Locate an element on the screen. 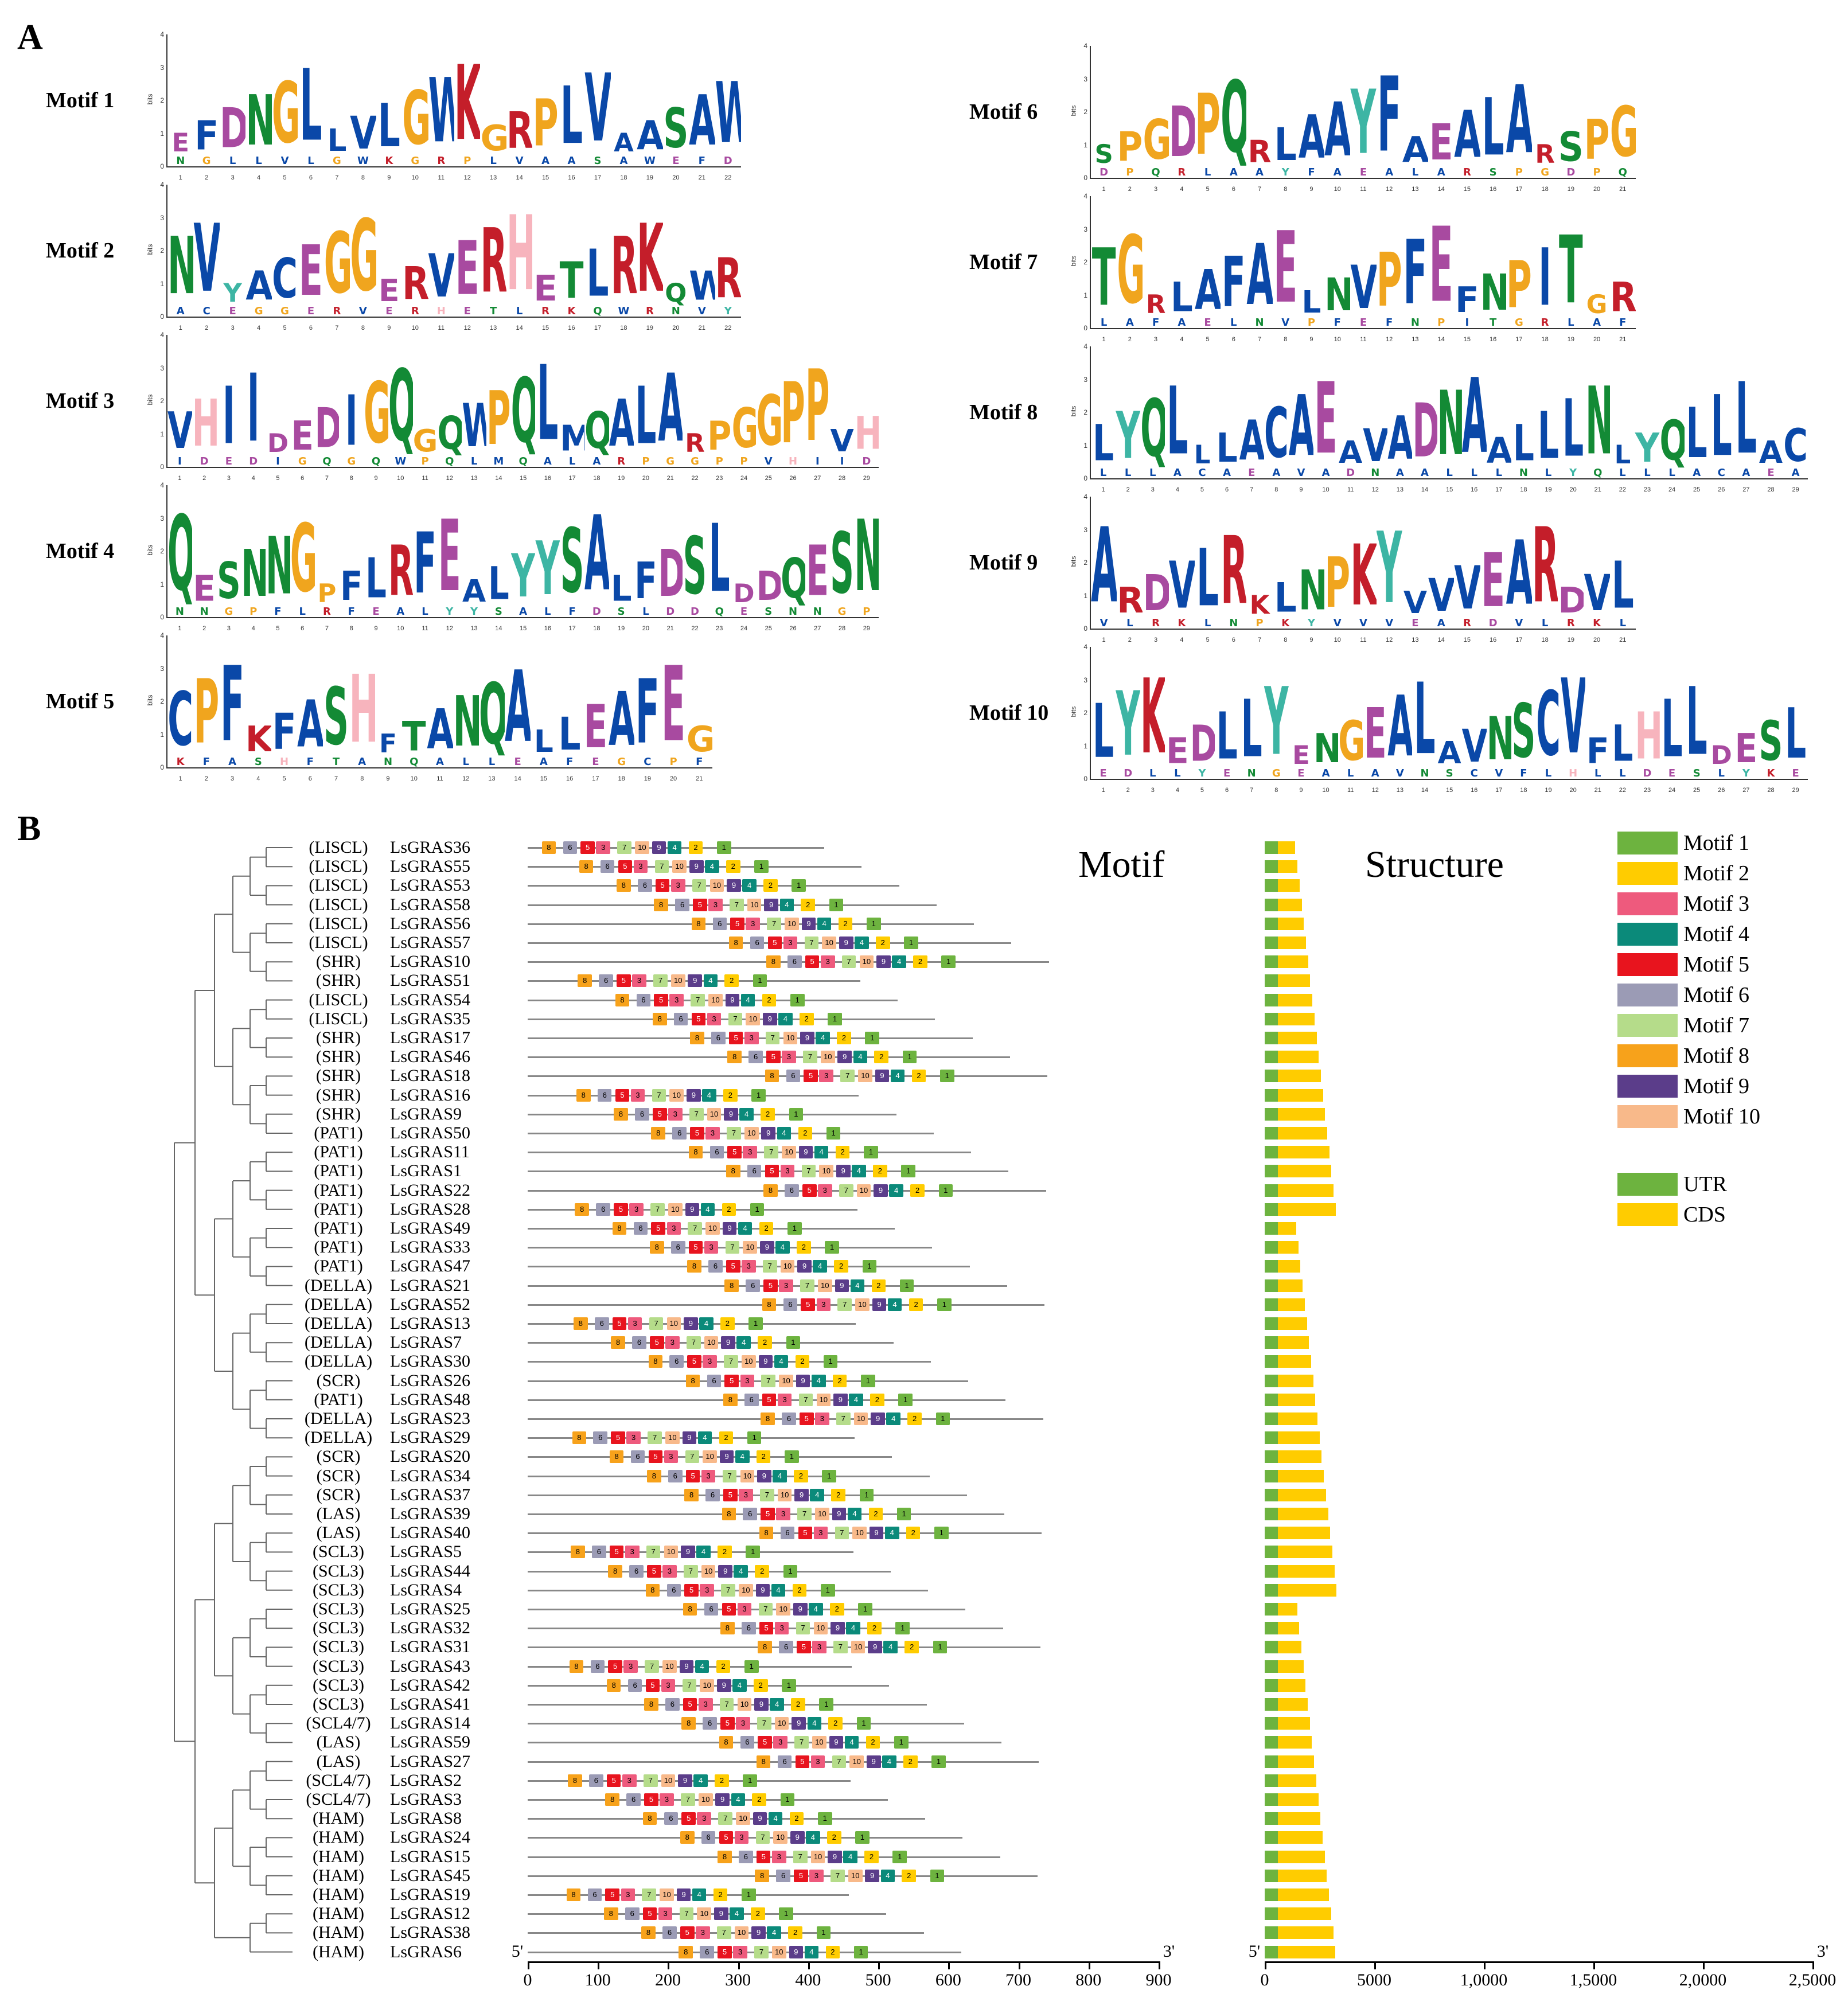 This screenshot has width=1848, height=1990. gene-name-label: LsGRAS40 is located at coordinates (430, 1533).